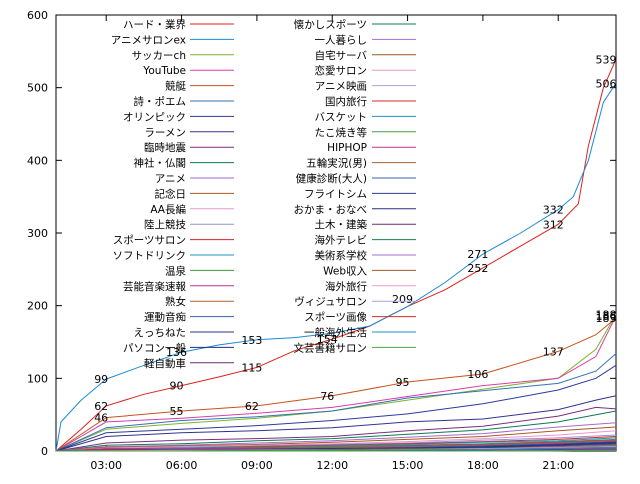 The image size is (640, 484). I want to click on legend-label: 土木・建築, so click(341, 224).